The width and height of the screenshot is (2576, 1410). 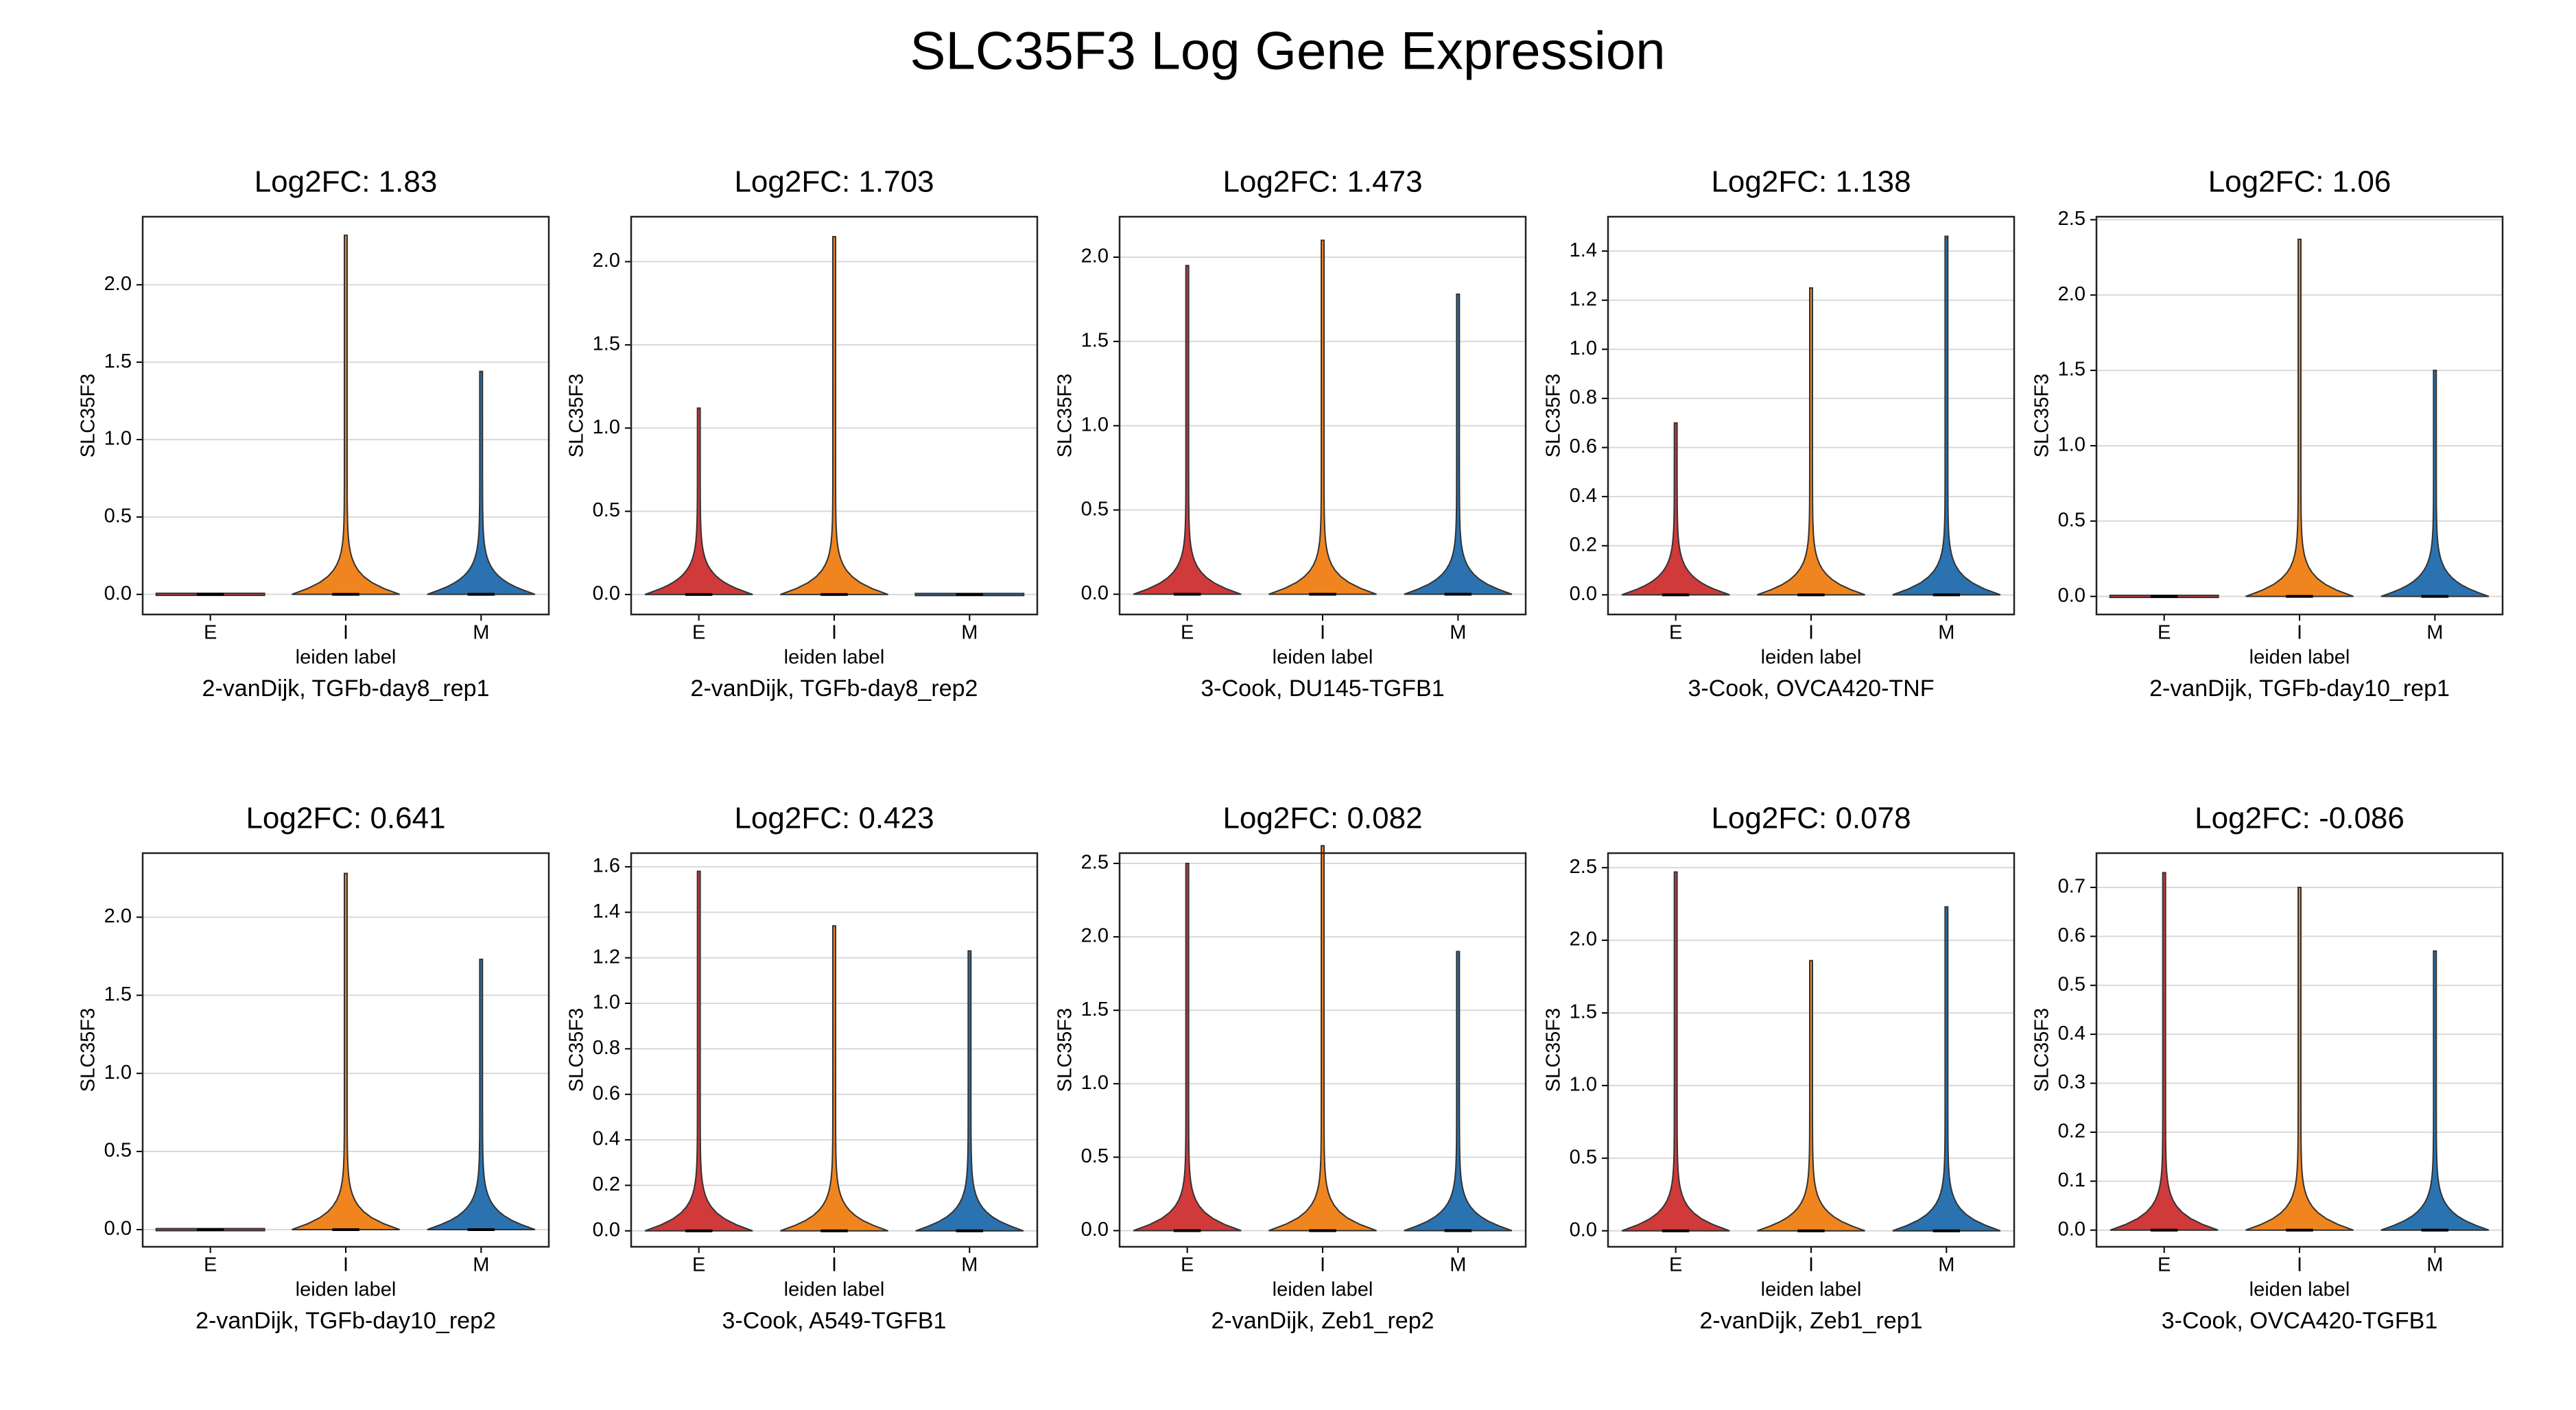 What do you see at coordinates (2299, 818) in the screenshot?
I see `subplot-title: Log2FC: -0.086` at bounding box center [2299, 818].